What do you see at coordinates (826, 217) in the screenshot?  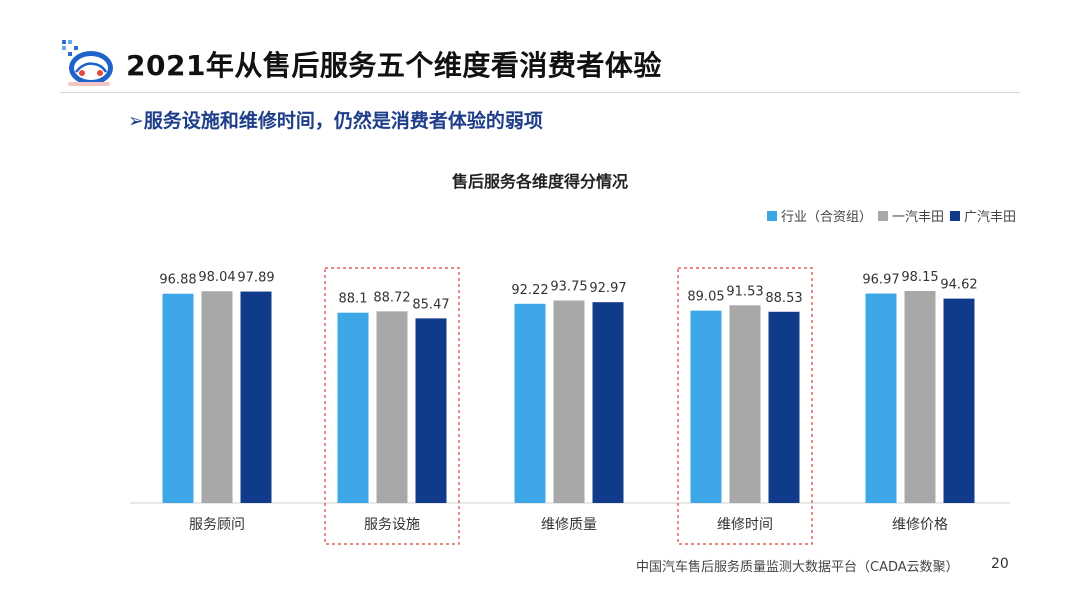 I see `legend-label-industry: 行业（合资组）` at bounding box center [826, 217].